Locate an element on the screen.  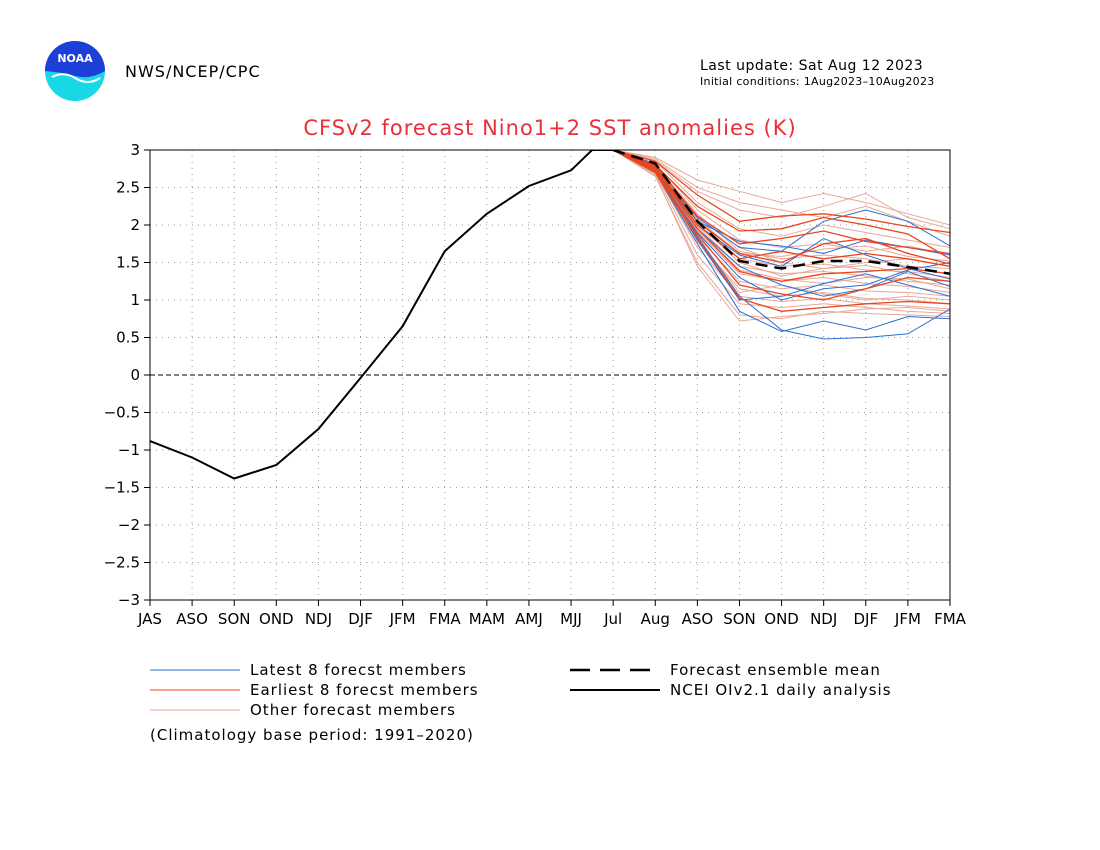
last-update: Last update: Sat Aug 12 2023 is located at coordinates (812, 66).